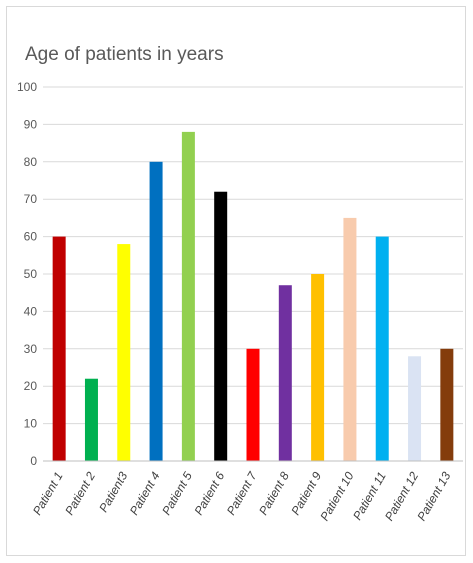 This screenshot has width=473, height=563. I want to click on y-tick-label: 60, so click(31, 237).